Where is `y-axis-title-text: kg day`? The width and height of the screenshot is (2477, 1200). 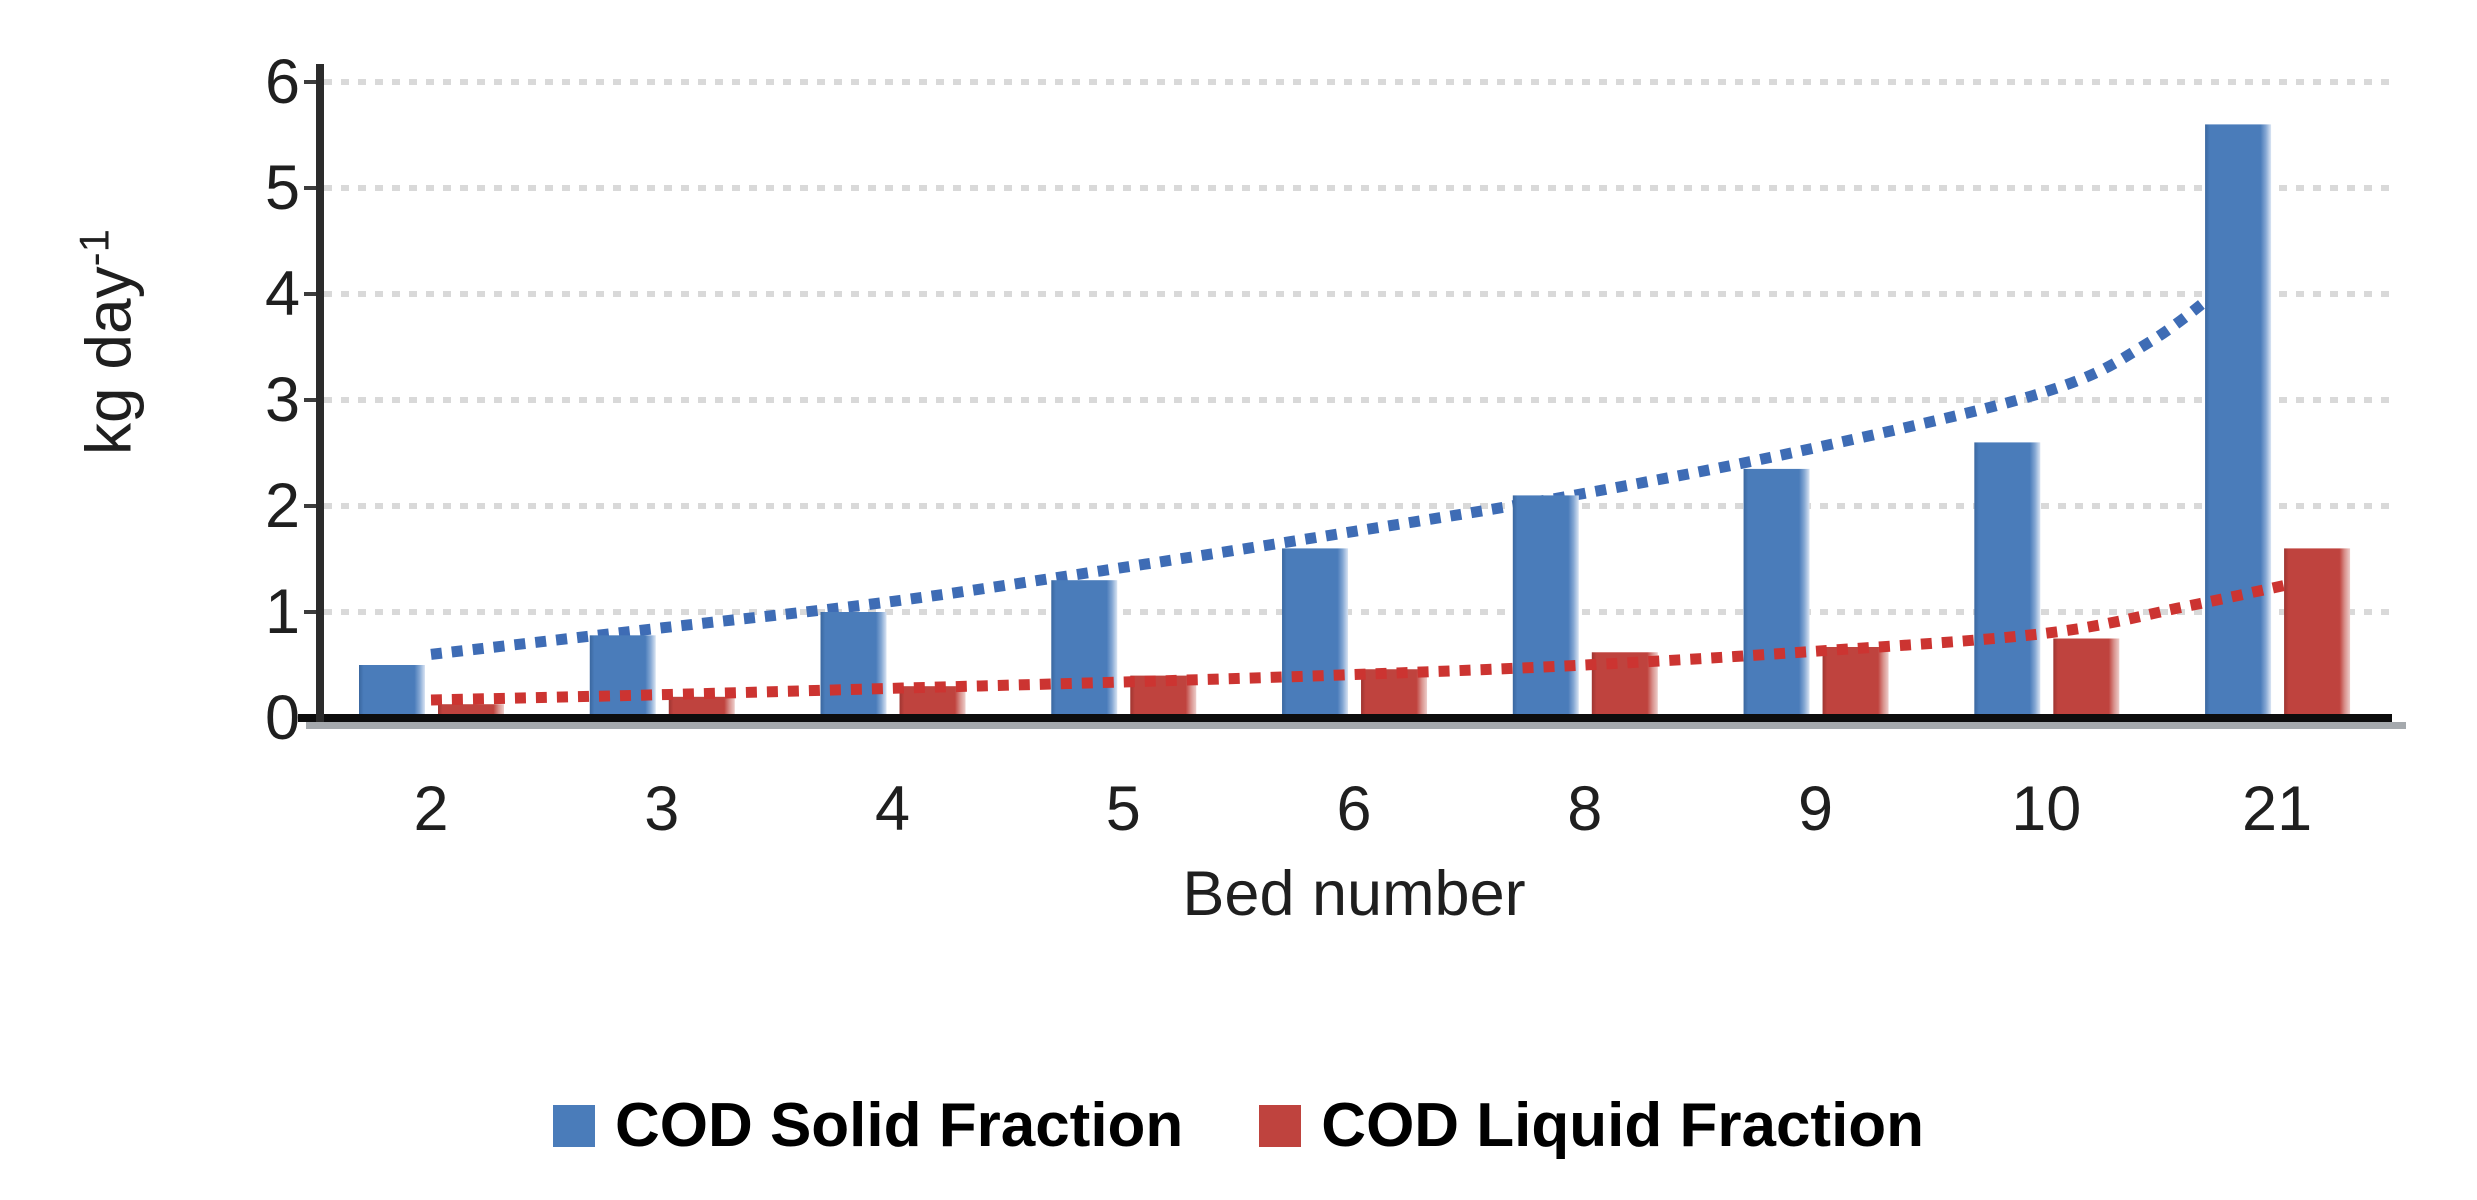
y-axis-title-text: kg day is located at coordinates (108, 360).